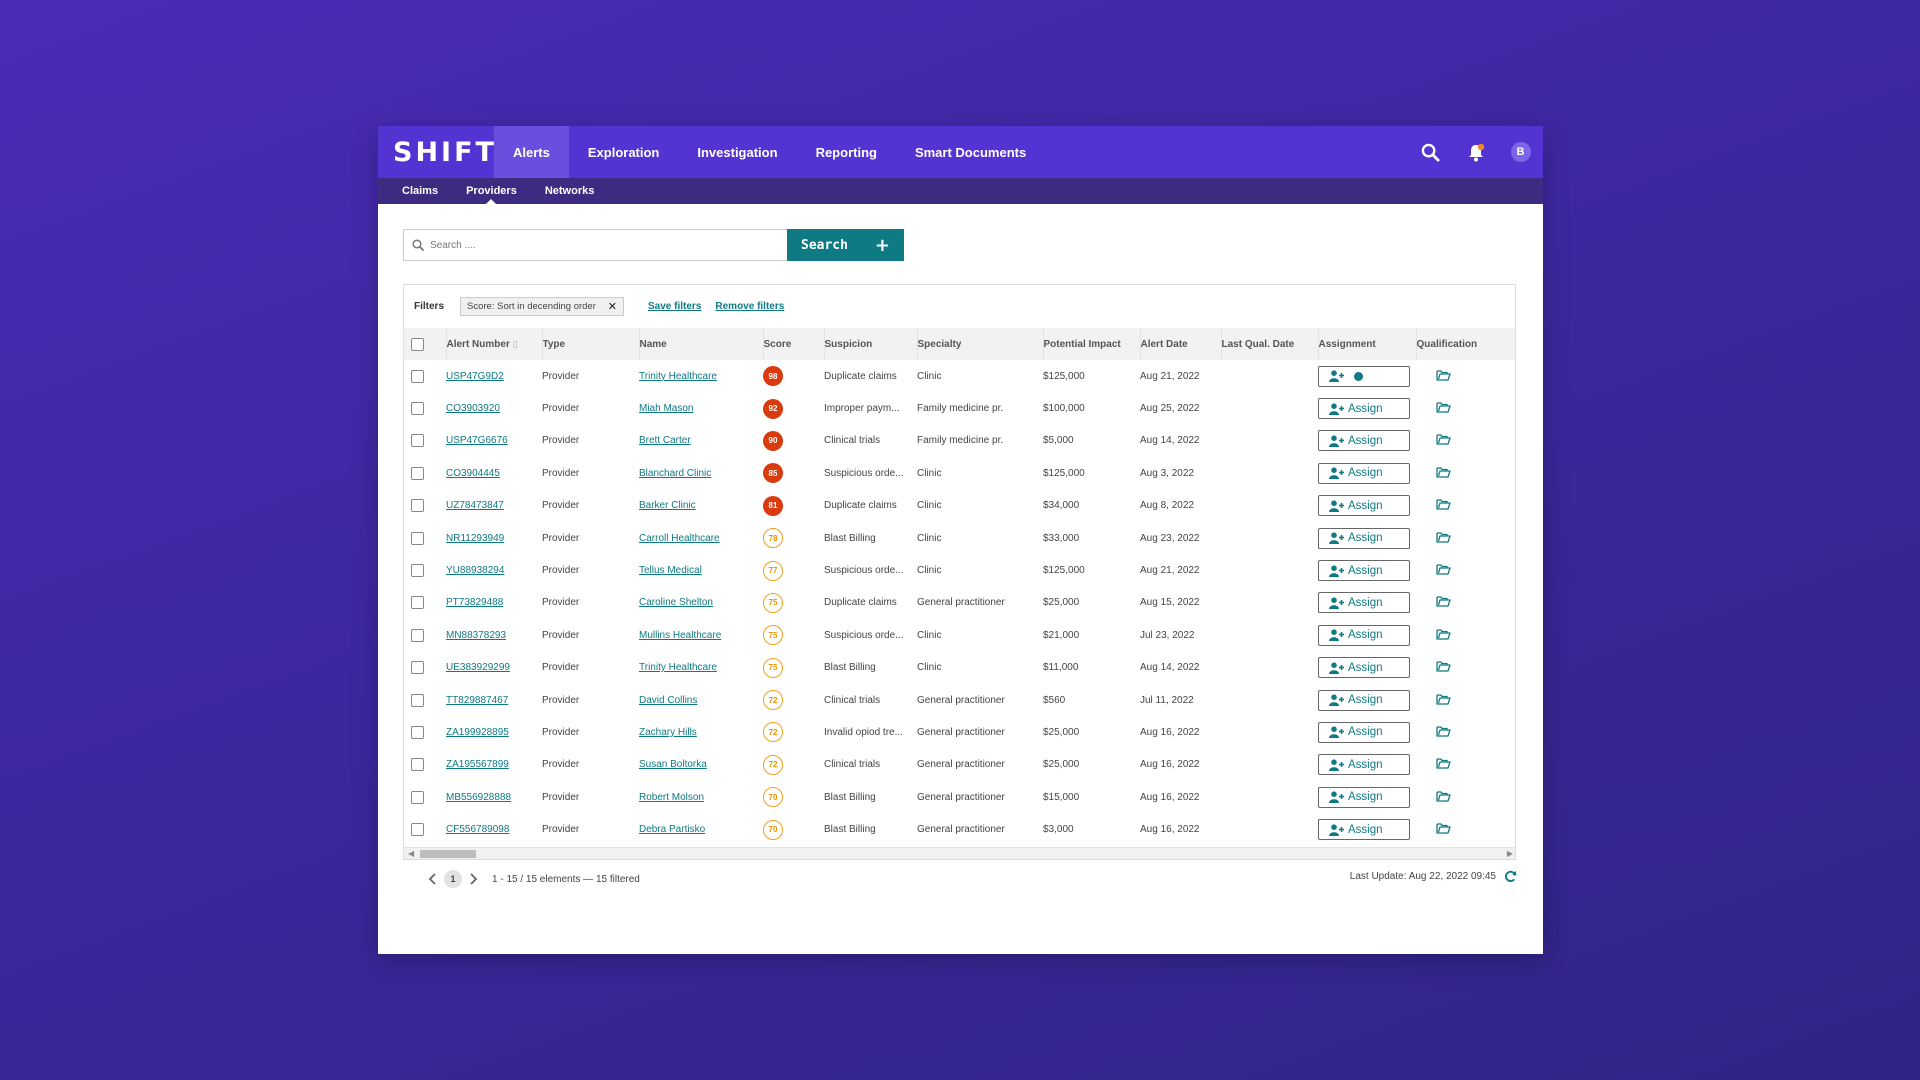 The image size is (1920, 1080). Describe the element at coordinates (675, 306) in the screenshot. I see `save-filters-link: Save filters` at that location.